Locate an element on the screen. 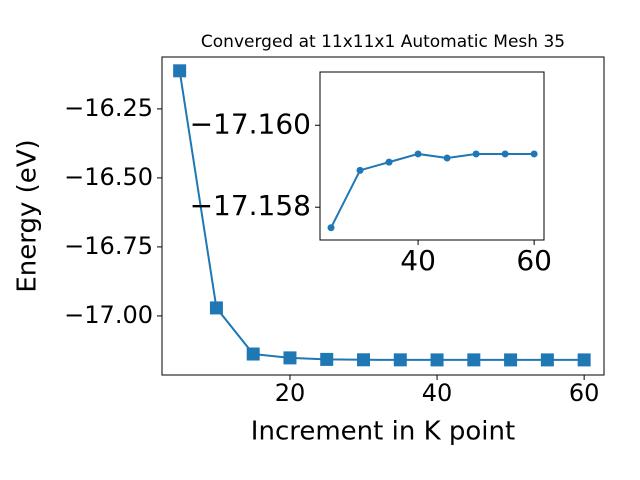 Image resolution: width=640 pixels, height=480 pixels. y-tick-label: −17.00 is located at coordinates (108, 315).